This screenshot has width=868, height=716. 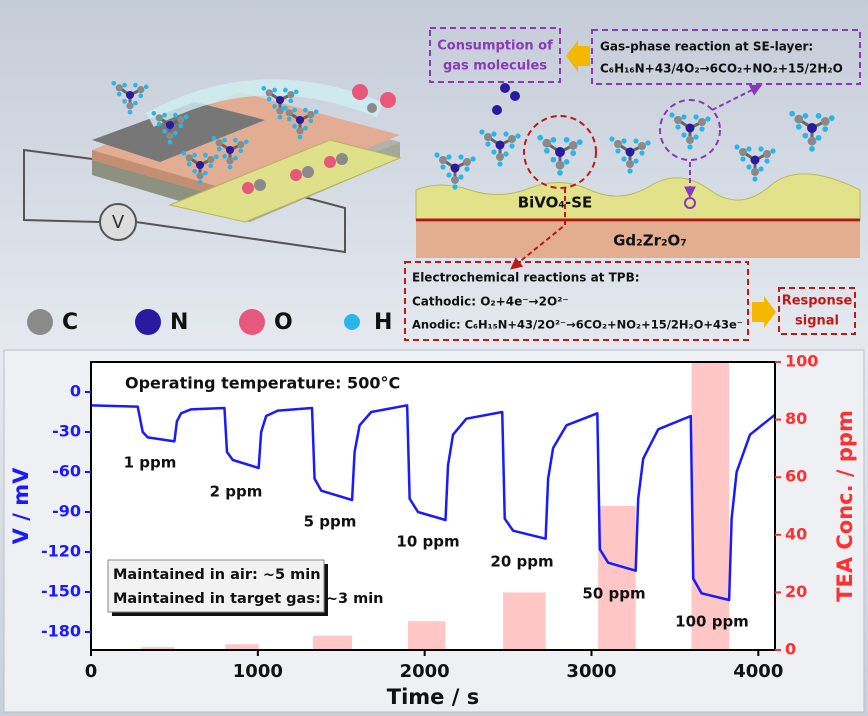 What do you see at coordinates (61, 551) in the screenshot?
I see `y-tick-label: -120` at bounding box center [61, 551].